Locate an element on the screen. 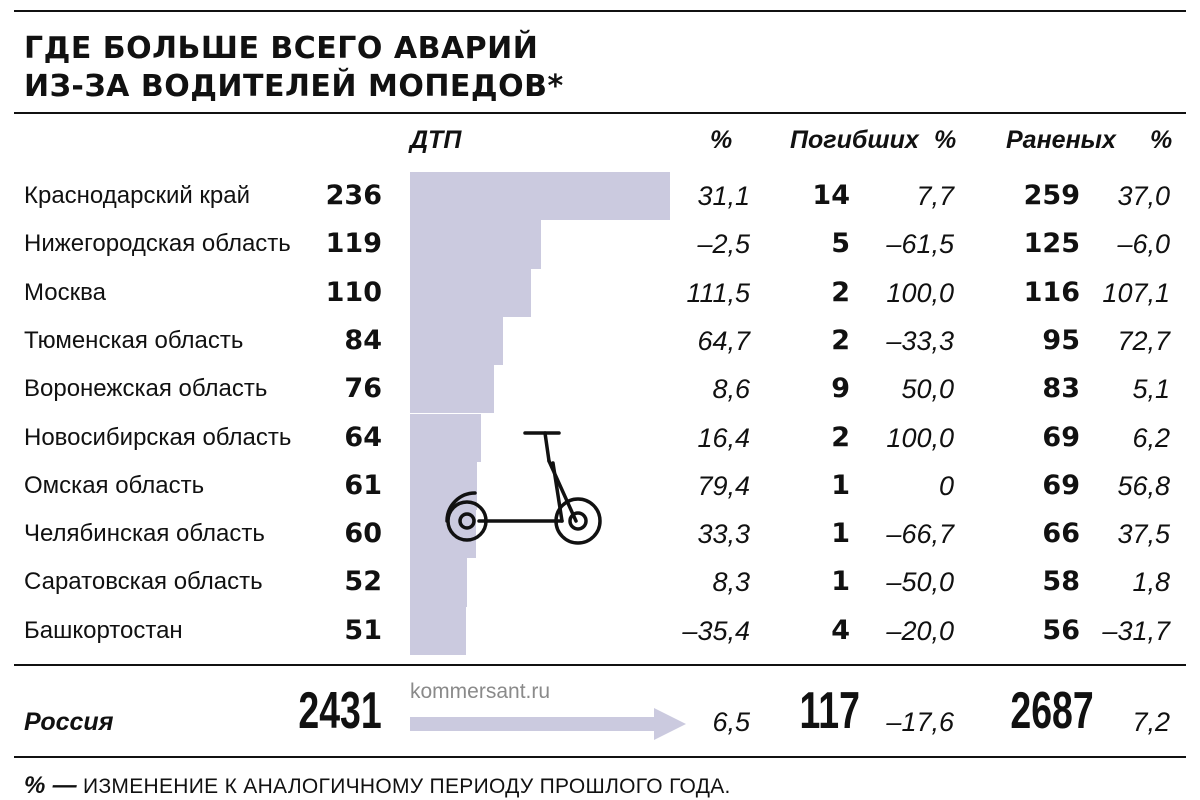  killed-value: 9 is located at coordinates (840, 389).